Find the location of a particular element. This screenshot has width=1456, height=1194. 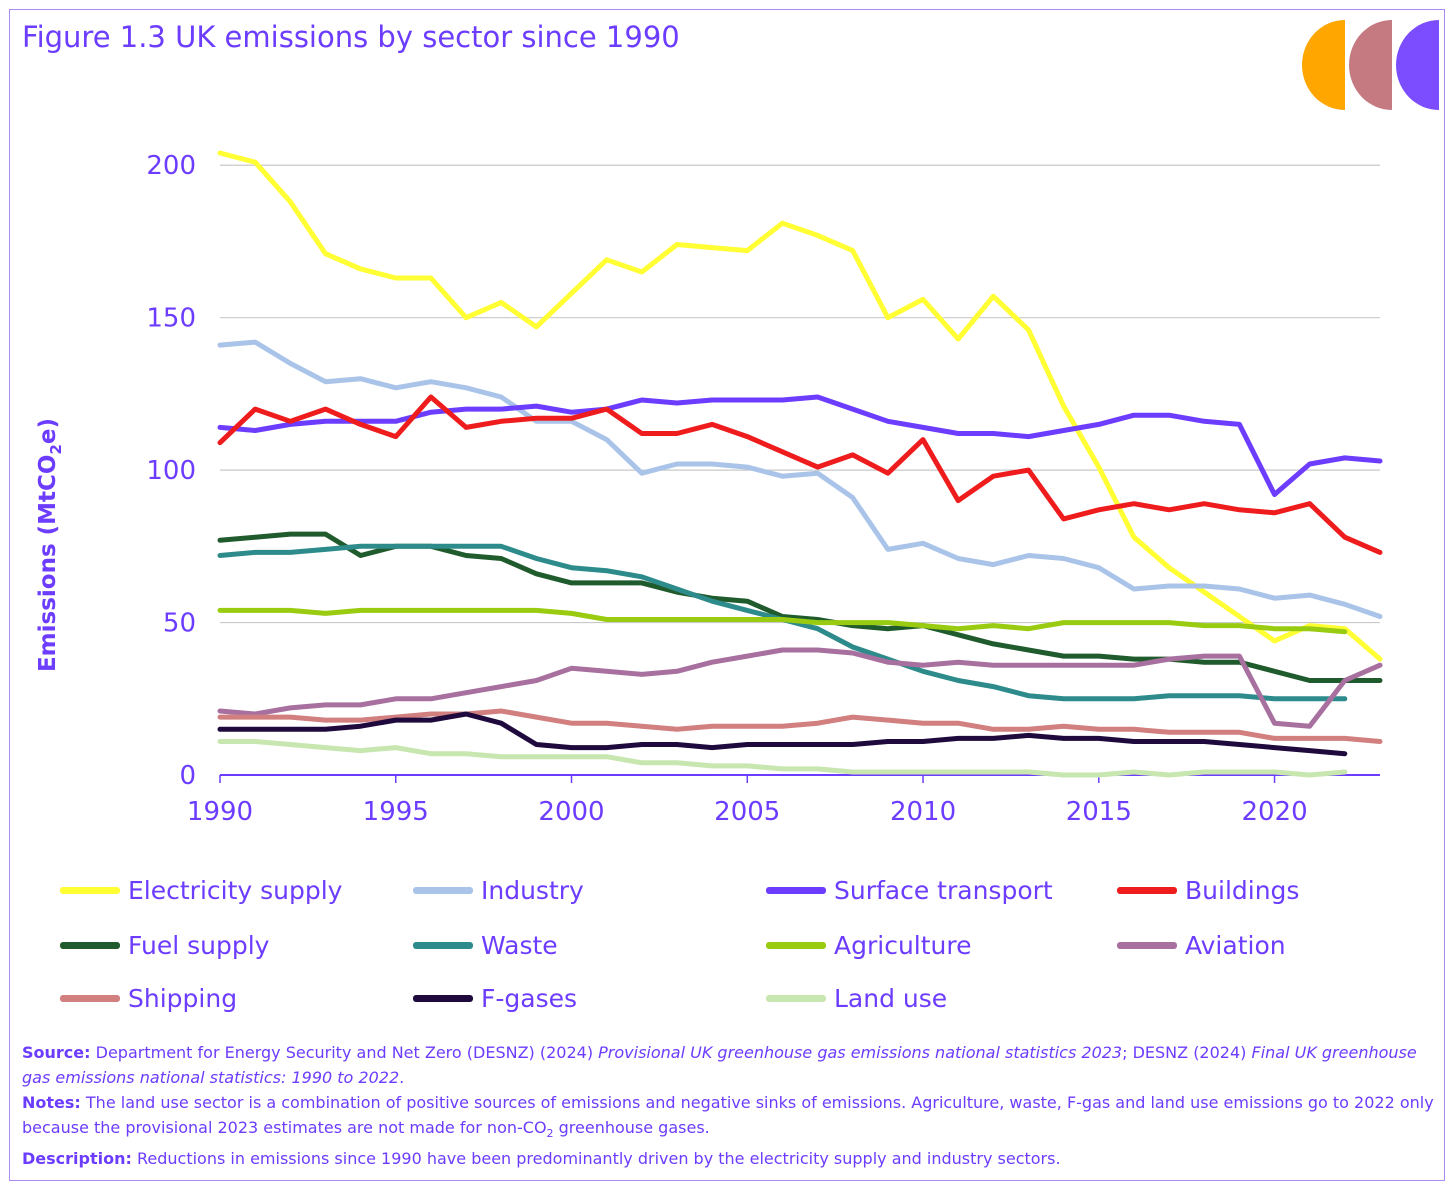

legend-label-shipping: Shipping is located at coordinates (183, 998).